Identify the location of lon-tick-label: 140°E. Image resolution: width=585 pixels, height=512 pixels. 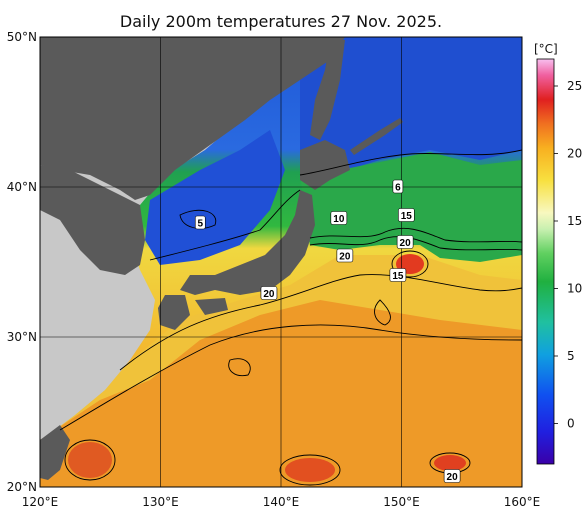
(281, 502).